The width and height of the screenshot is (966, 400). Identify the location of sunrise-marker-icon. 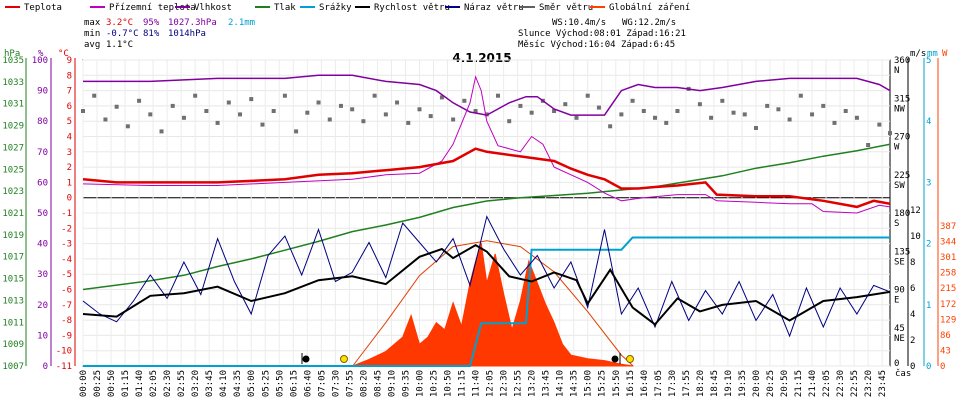
(344, 359).